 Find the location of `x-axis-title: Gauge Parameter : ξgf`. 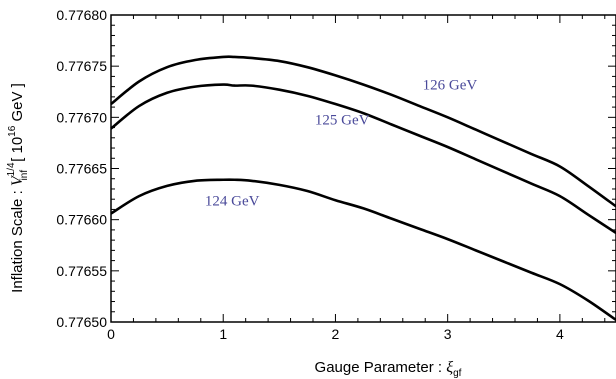

x-axis-title: Gauge Parameter : ξgf is located at coordinates (388, 369).